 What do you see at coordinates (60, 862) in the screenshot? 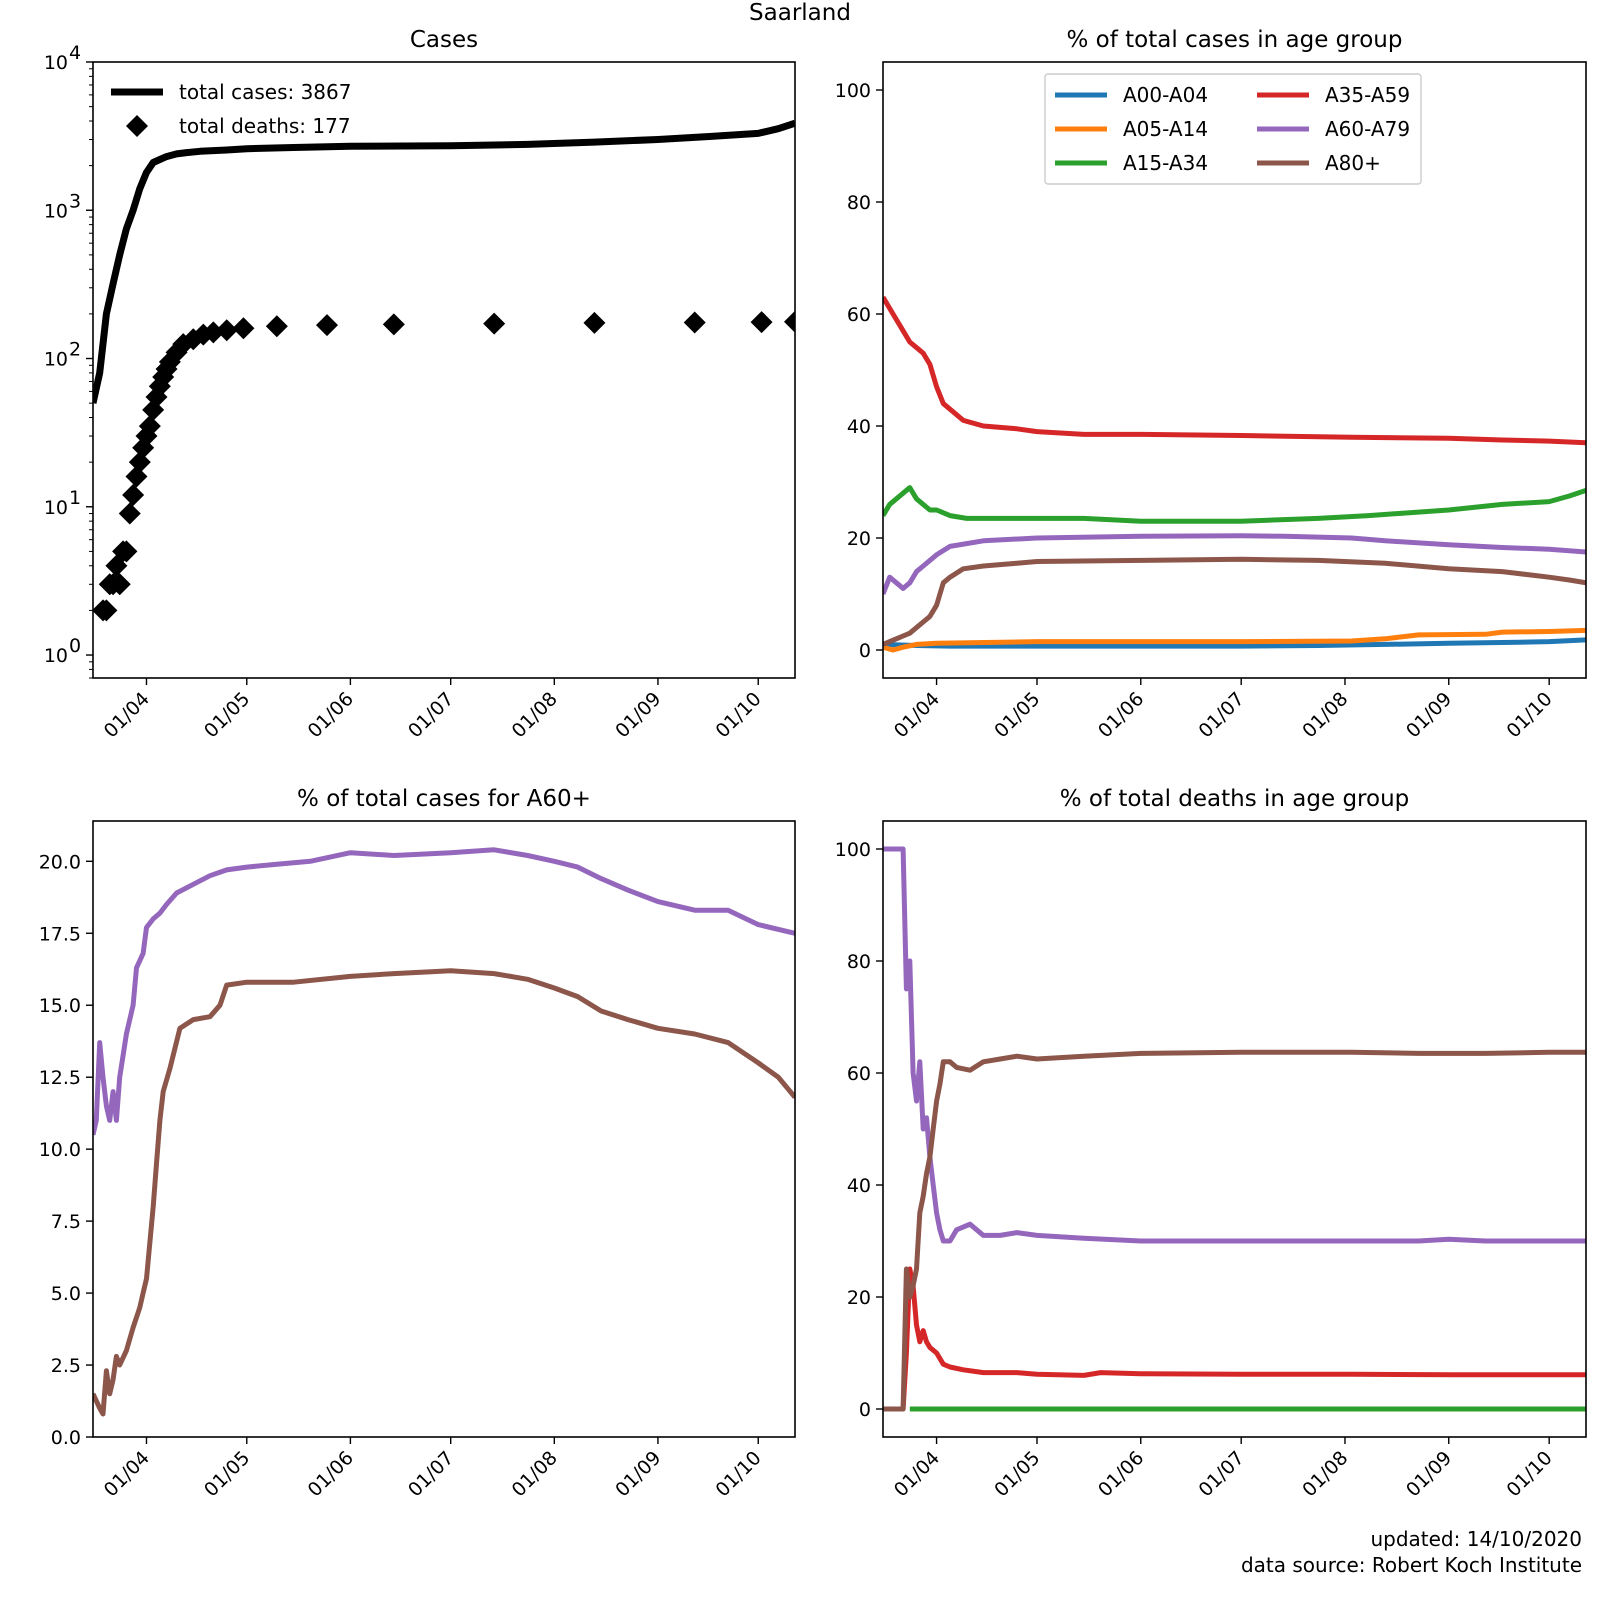
I see `a60-cases-ytick-label-8: 20.0` at bounding box center [60, 862].